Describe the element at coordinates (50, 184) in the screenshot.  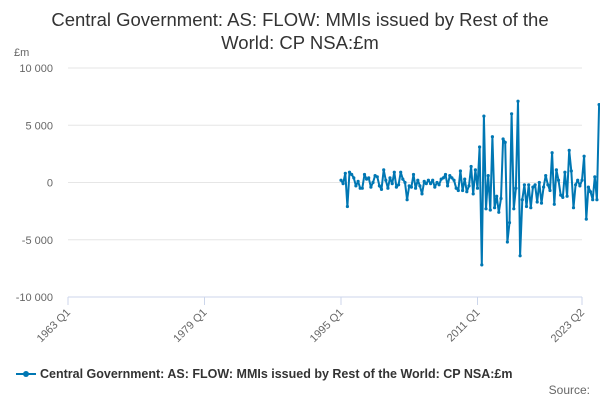
I see `y-tick-label: 0` at that location.